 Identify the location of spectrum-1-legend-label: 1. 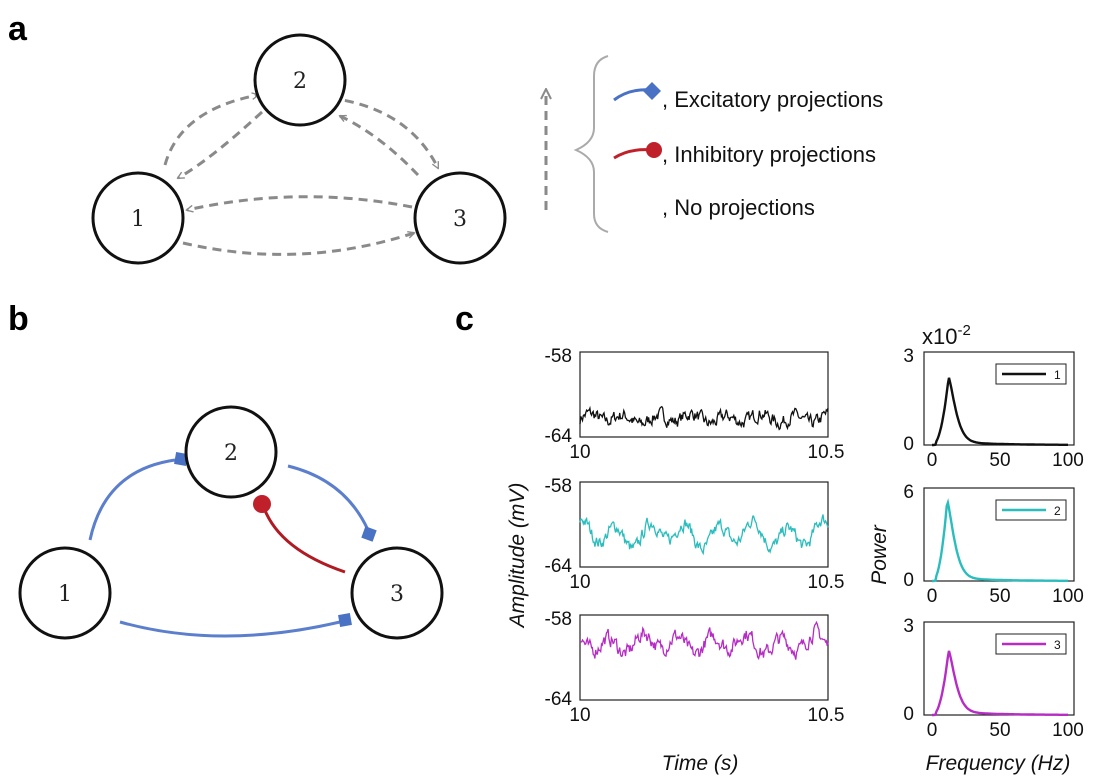
(1057, 375).